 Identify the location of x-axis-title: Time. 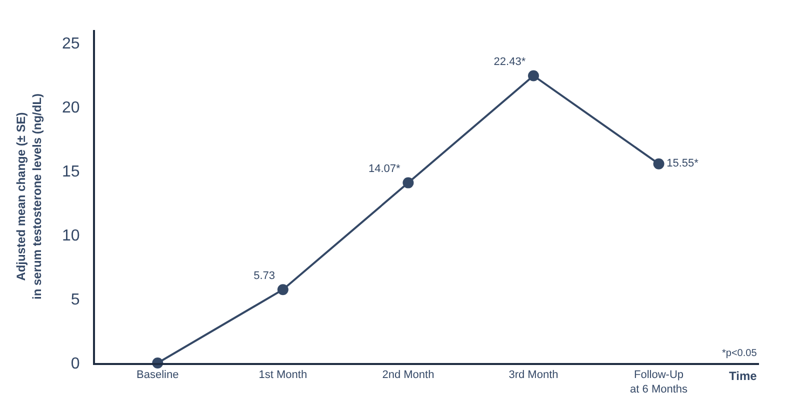
(743, 376).